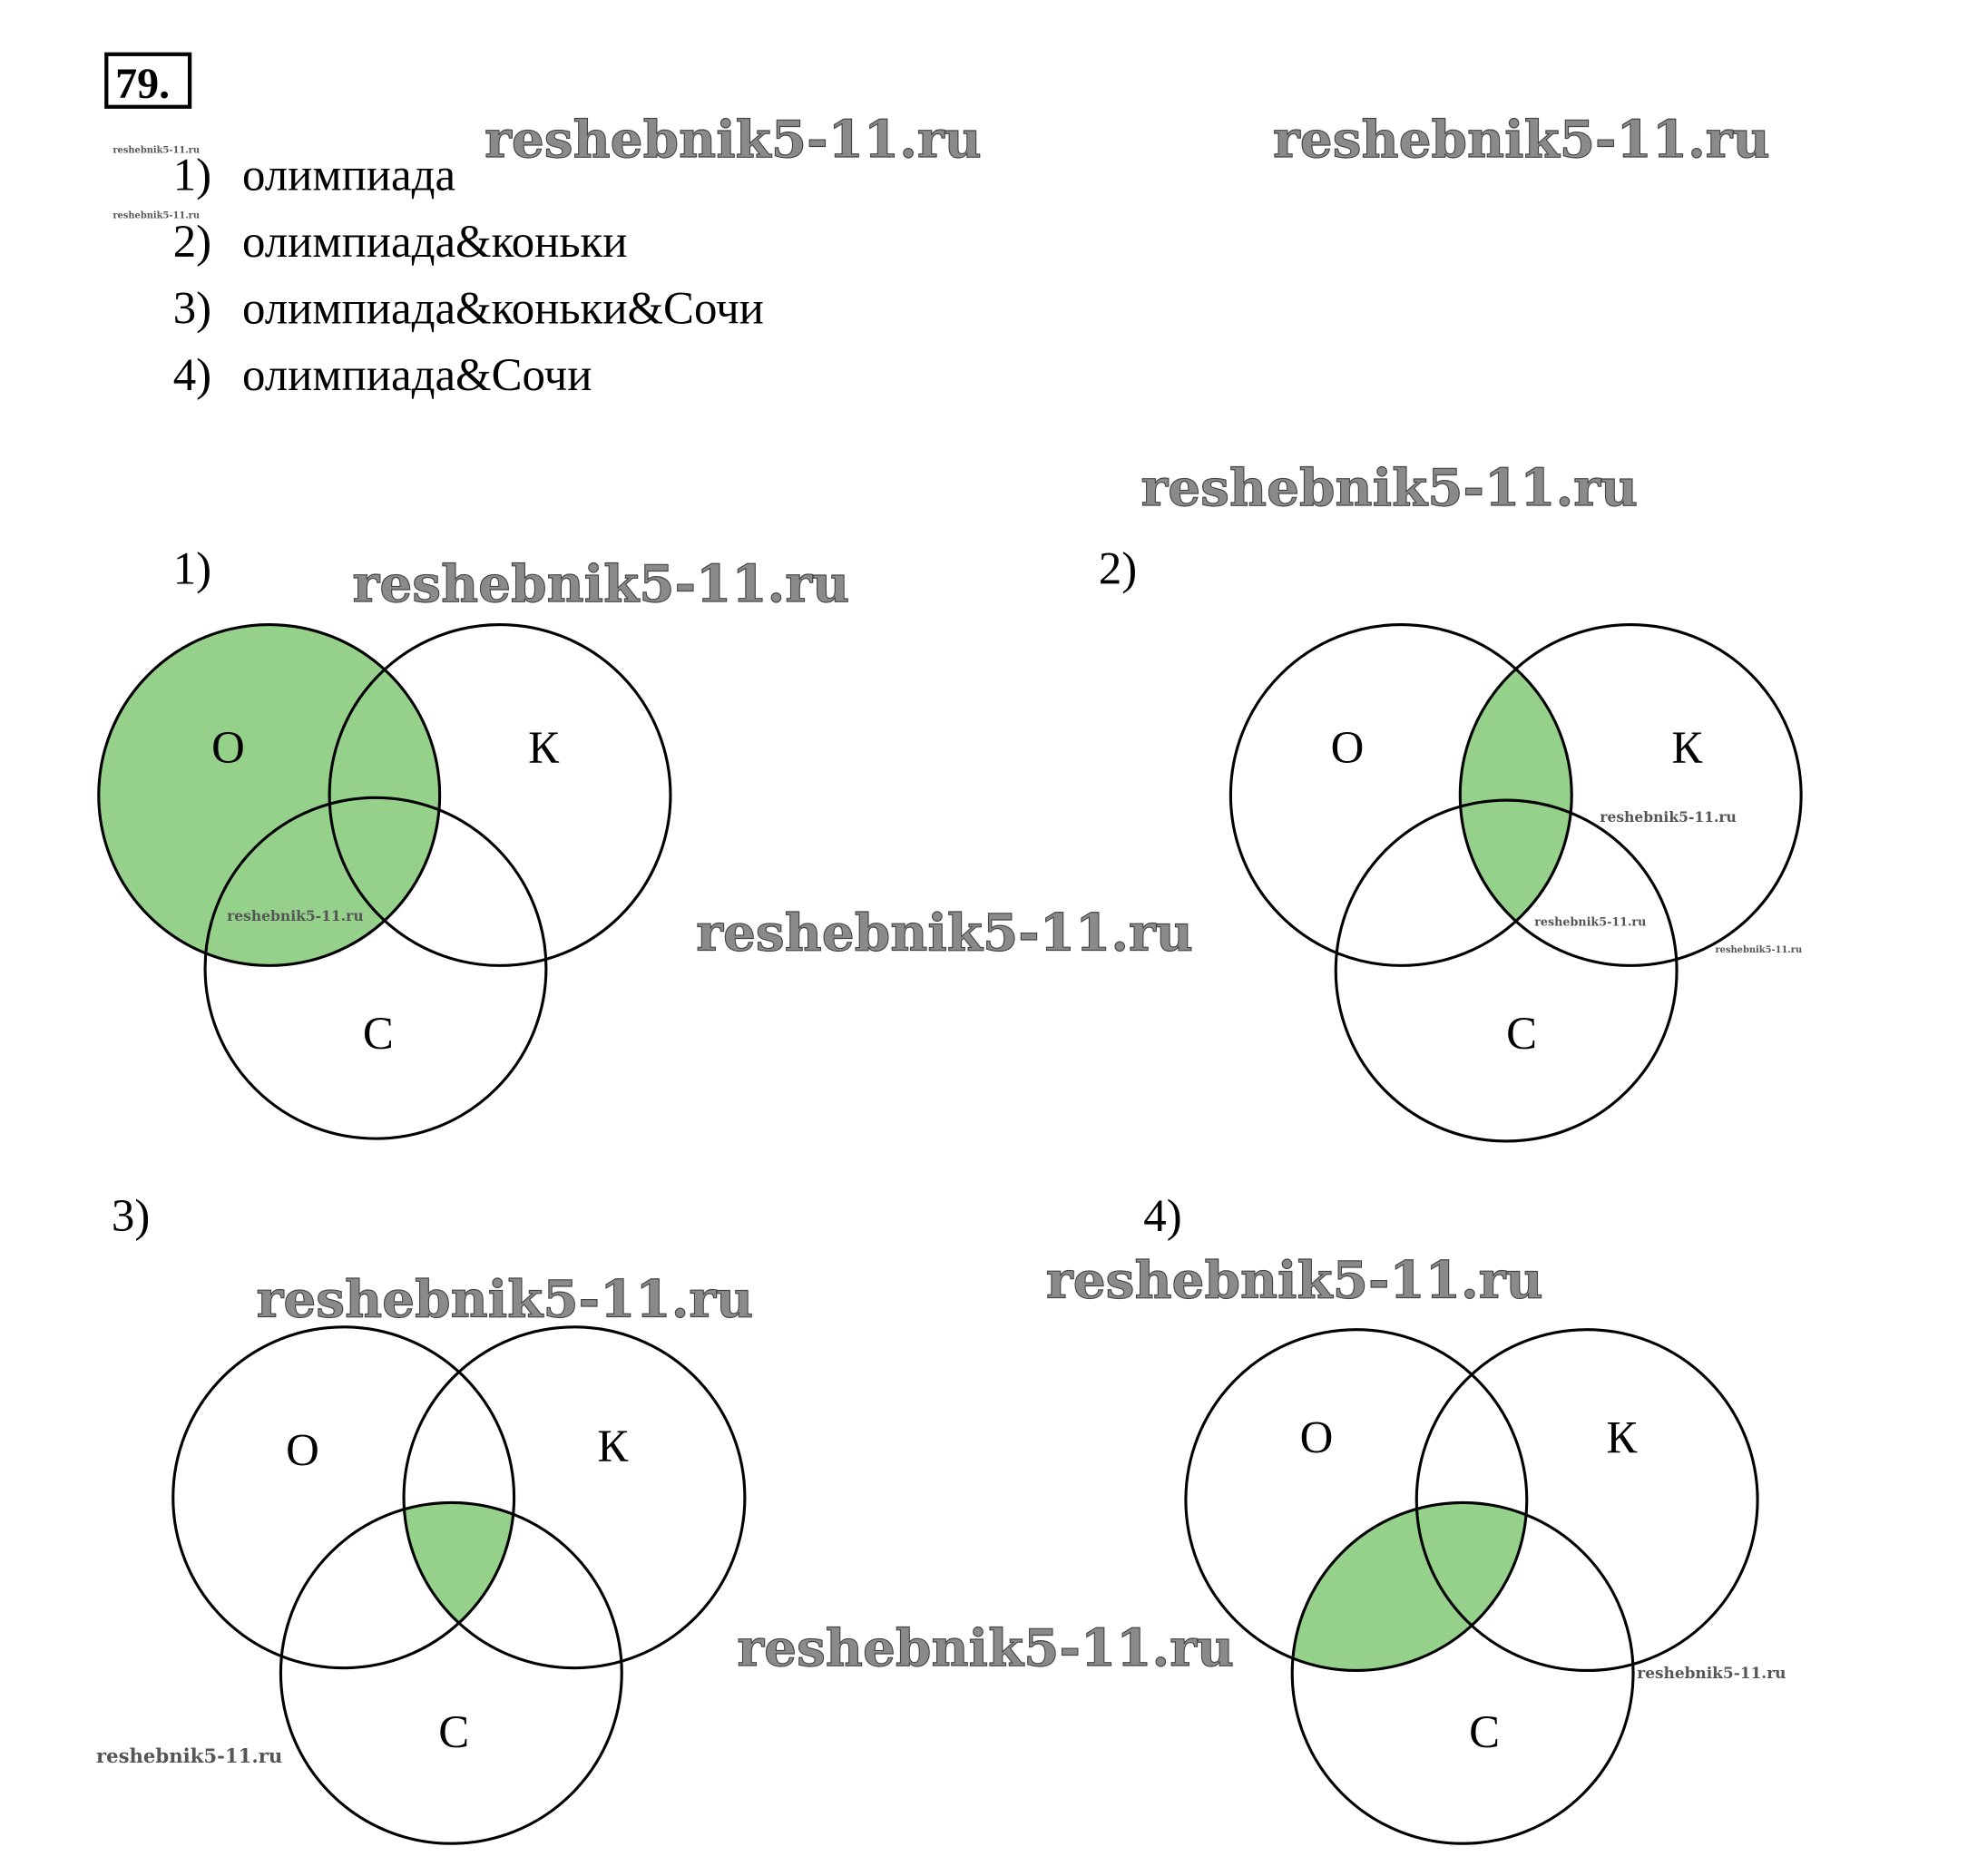 The height and width of the screenshot is (1876, 1987). What do you see at coordinates (192, 309) in the screenshot?
I see `query-num: 3)` at bounding box center [192, 309].